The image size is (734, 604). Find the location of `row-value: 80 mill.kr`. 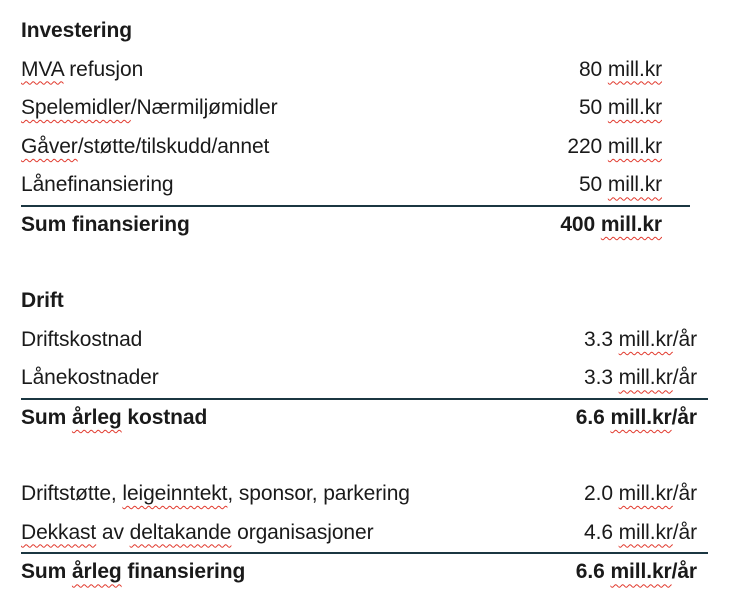

row-value: 80 mill.kr is located at coordinates (634, 70).